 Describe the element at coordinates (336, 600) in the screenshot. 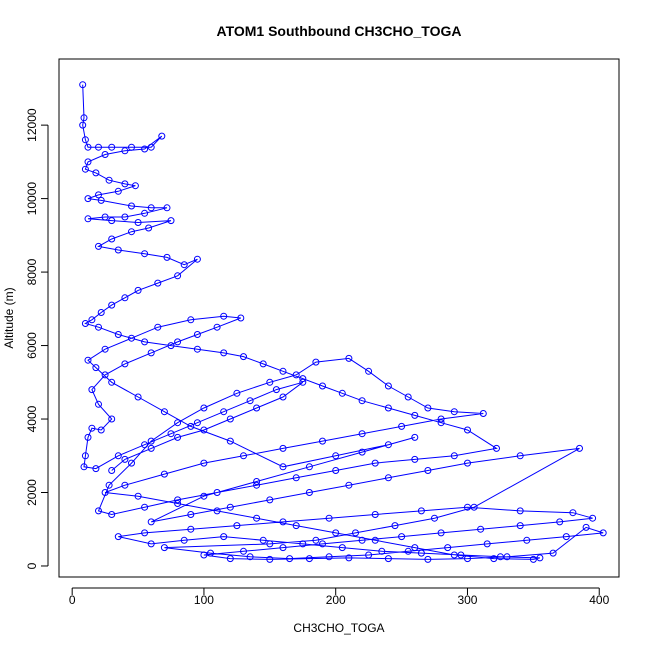

I see `x-tick-label: 200` at that location.